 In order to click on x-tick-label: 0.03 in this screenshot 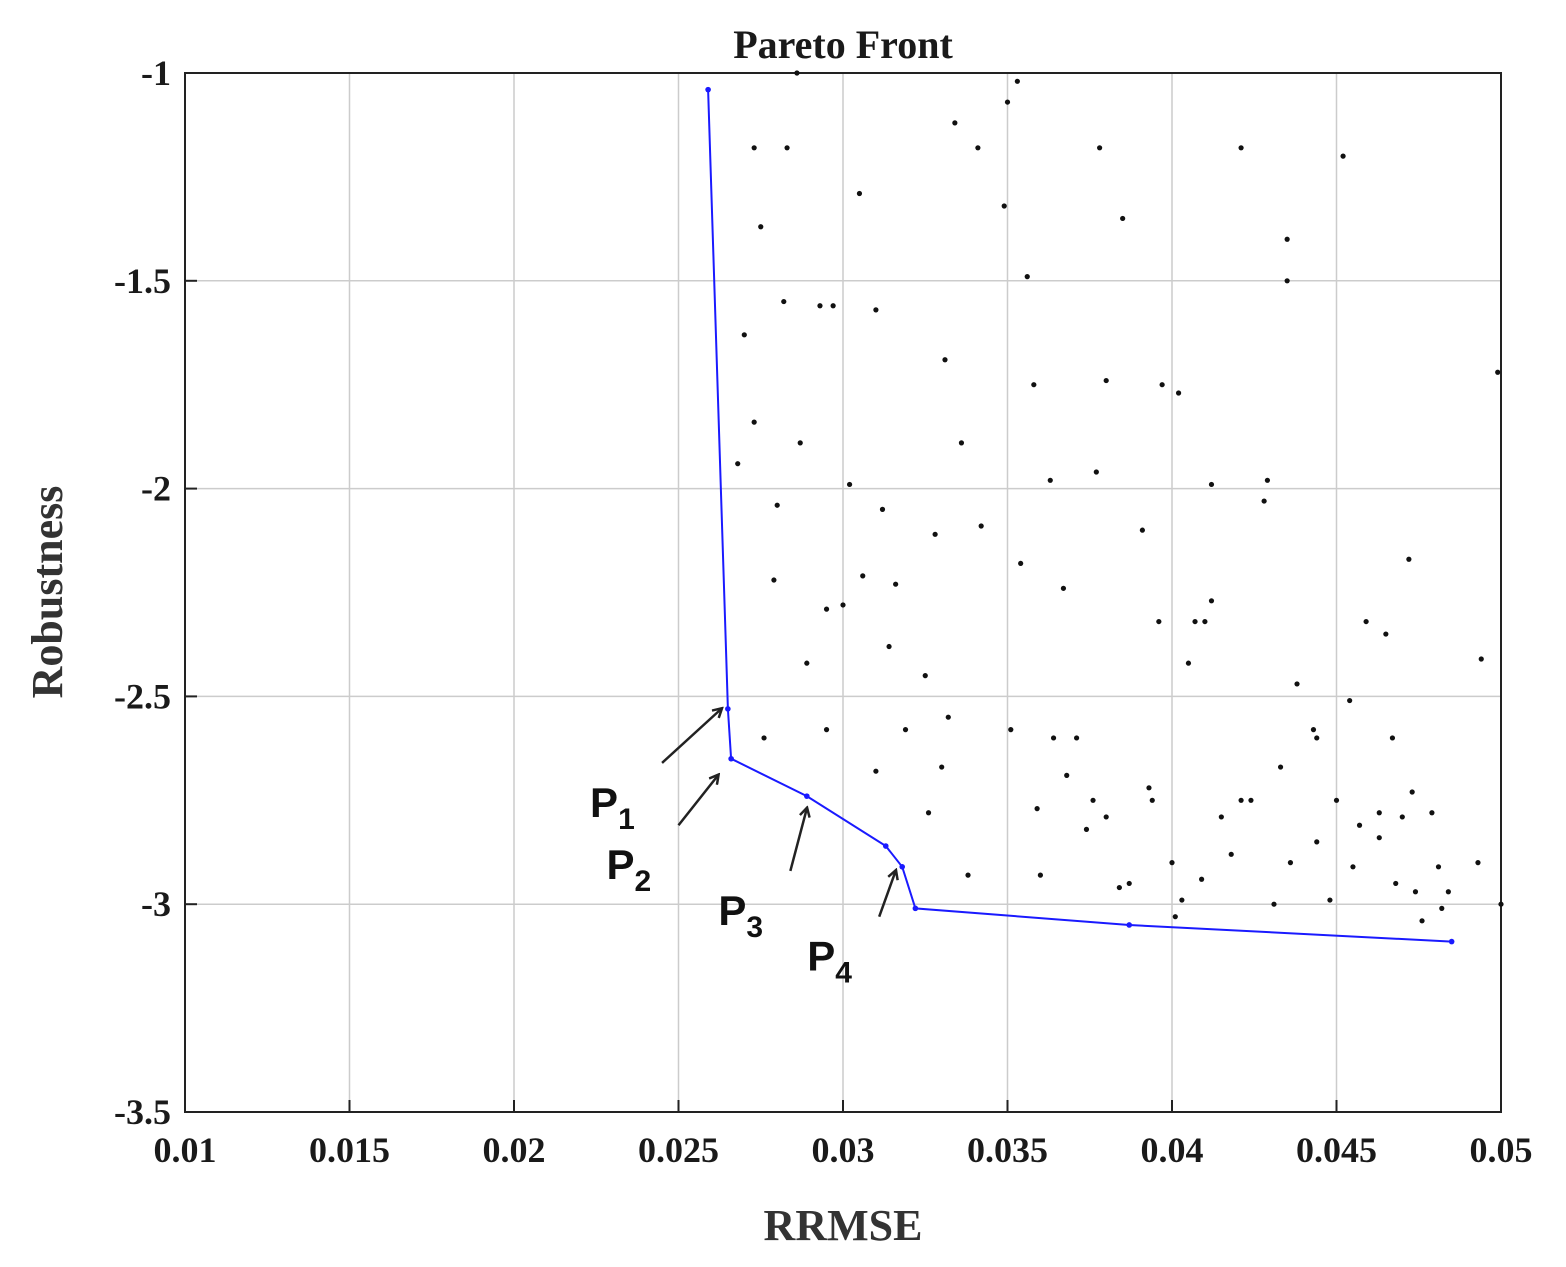, I will do `click(843, 1150)`.